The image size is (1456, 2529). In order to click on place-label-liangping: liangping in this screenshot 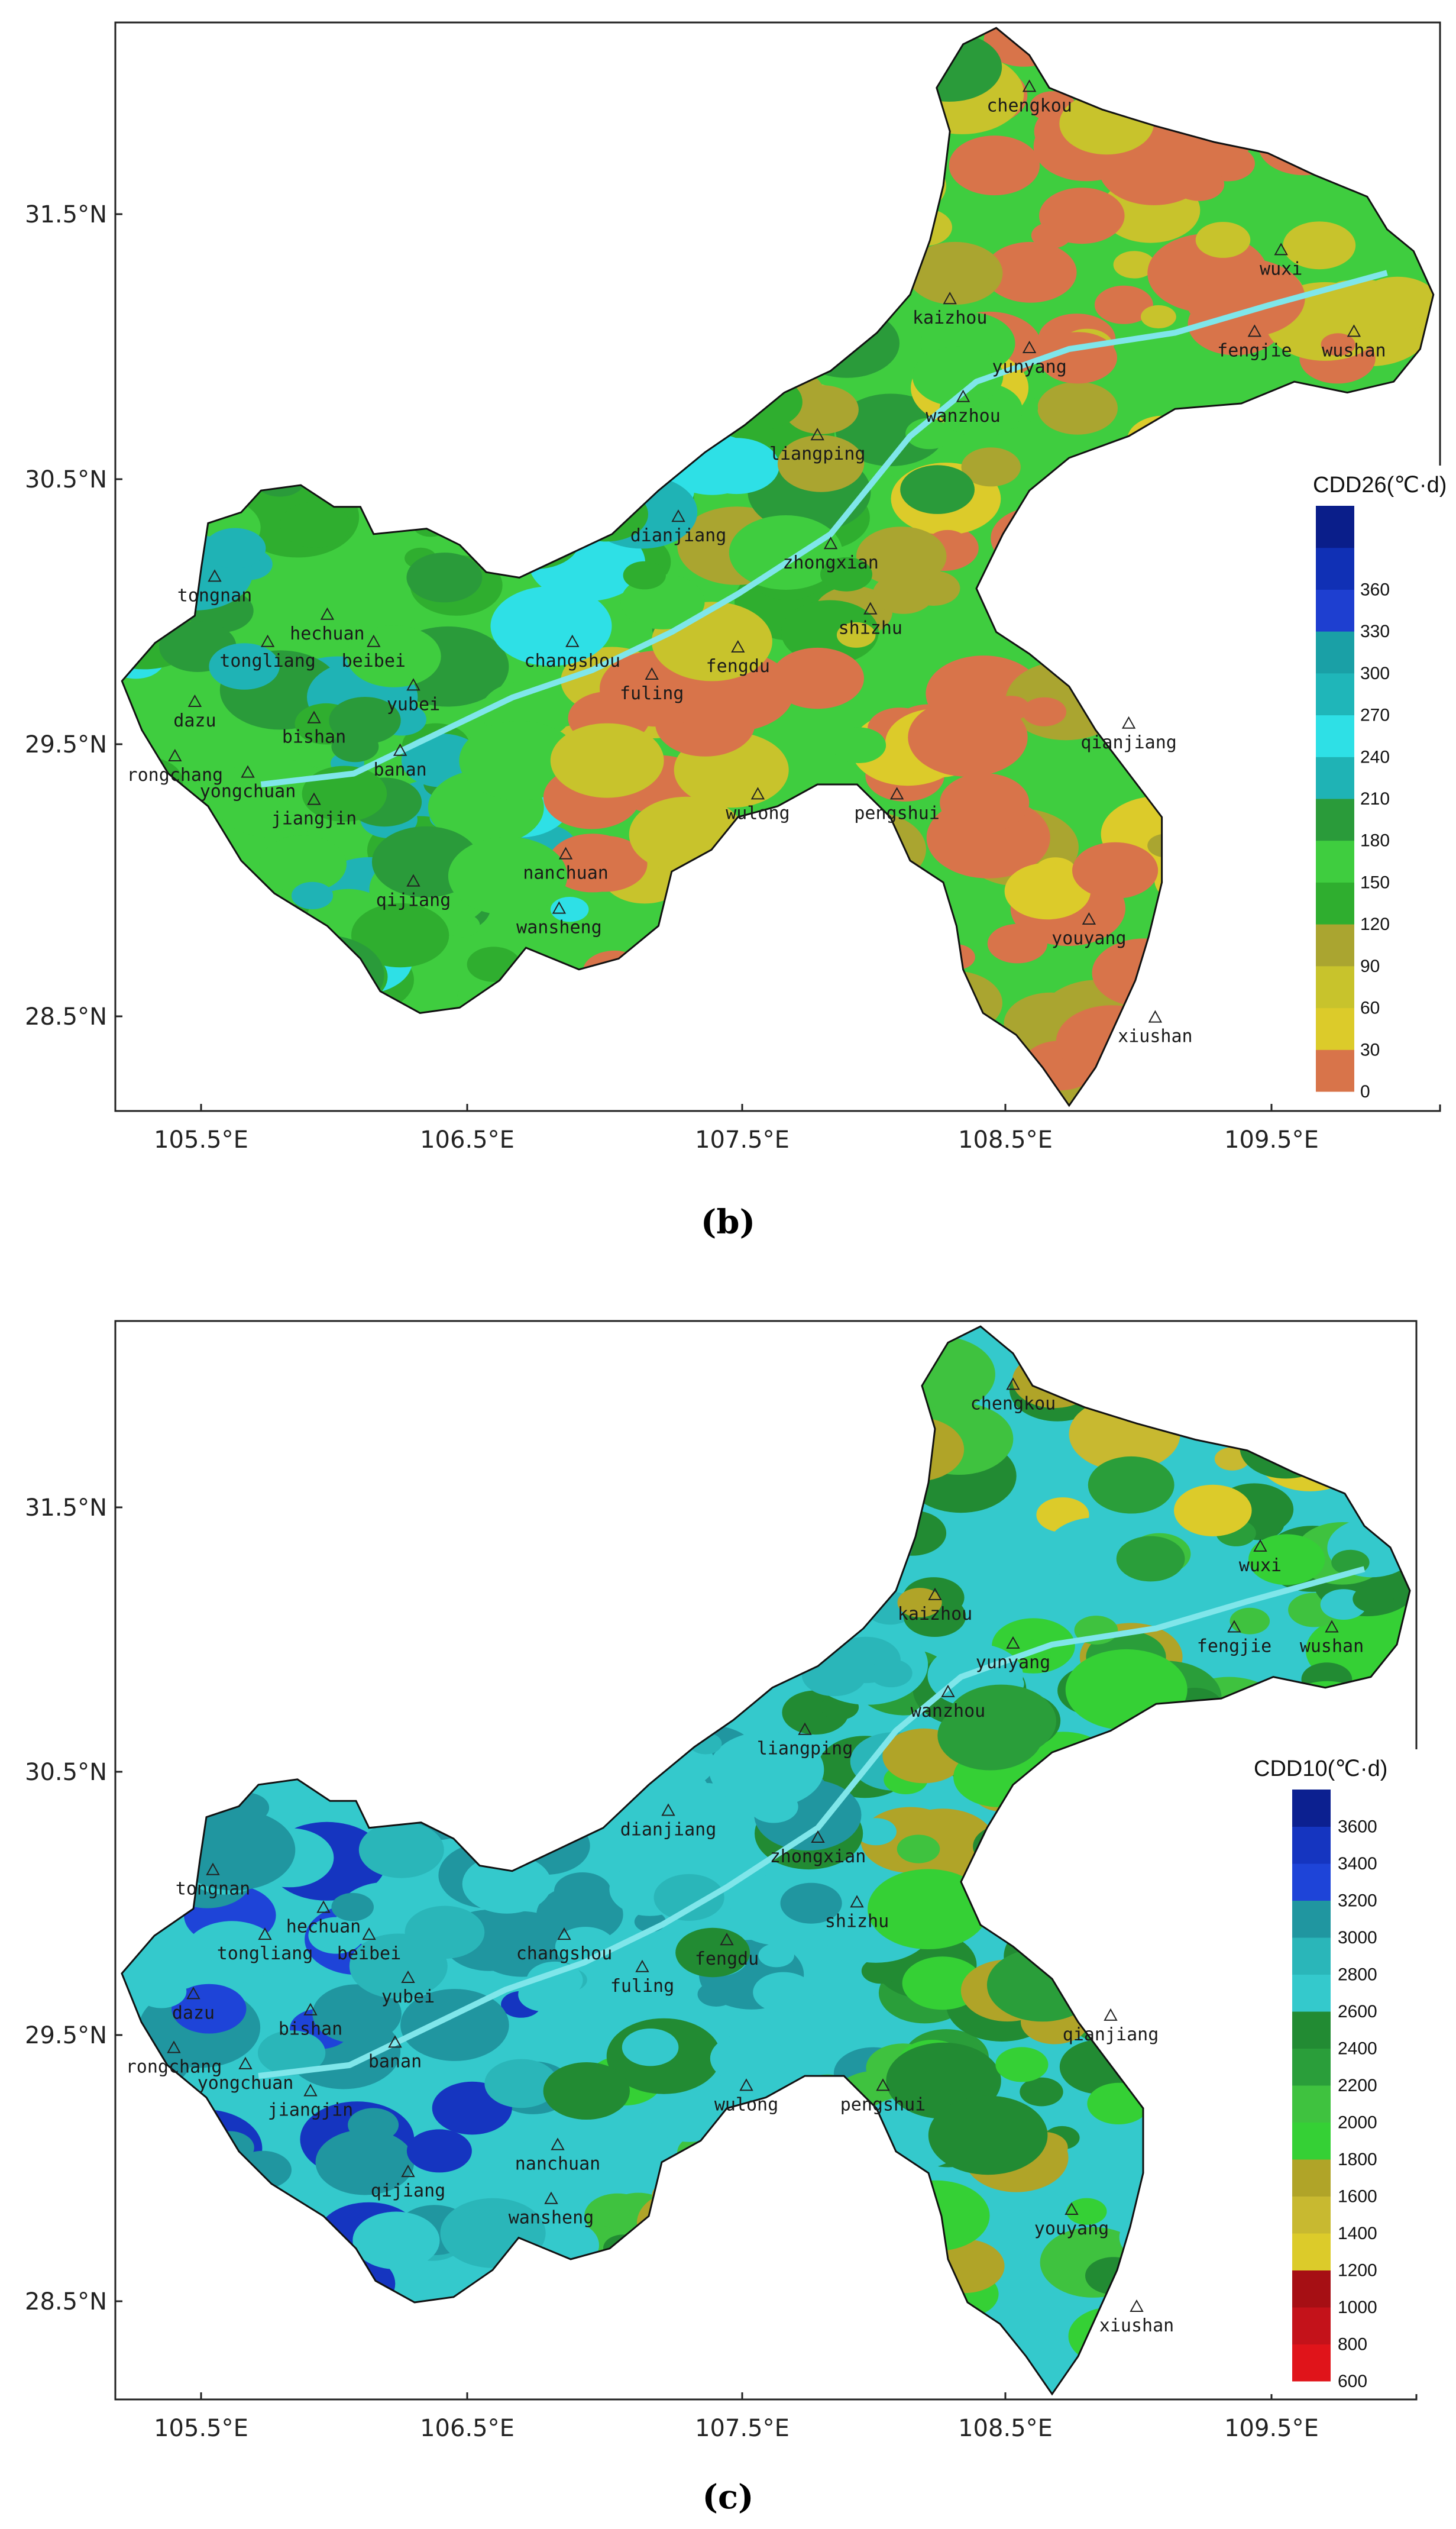, I will do `click(818, 454)`.